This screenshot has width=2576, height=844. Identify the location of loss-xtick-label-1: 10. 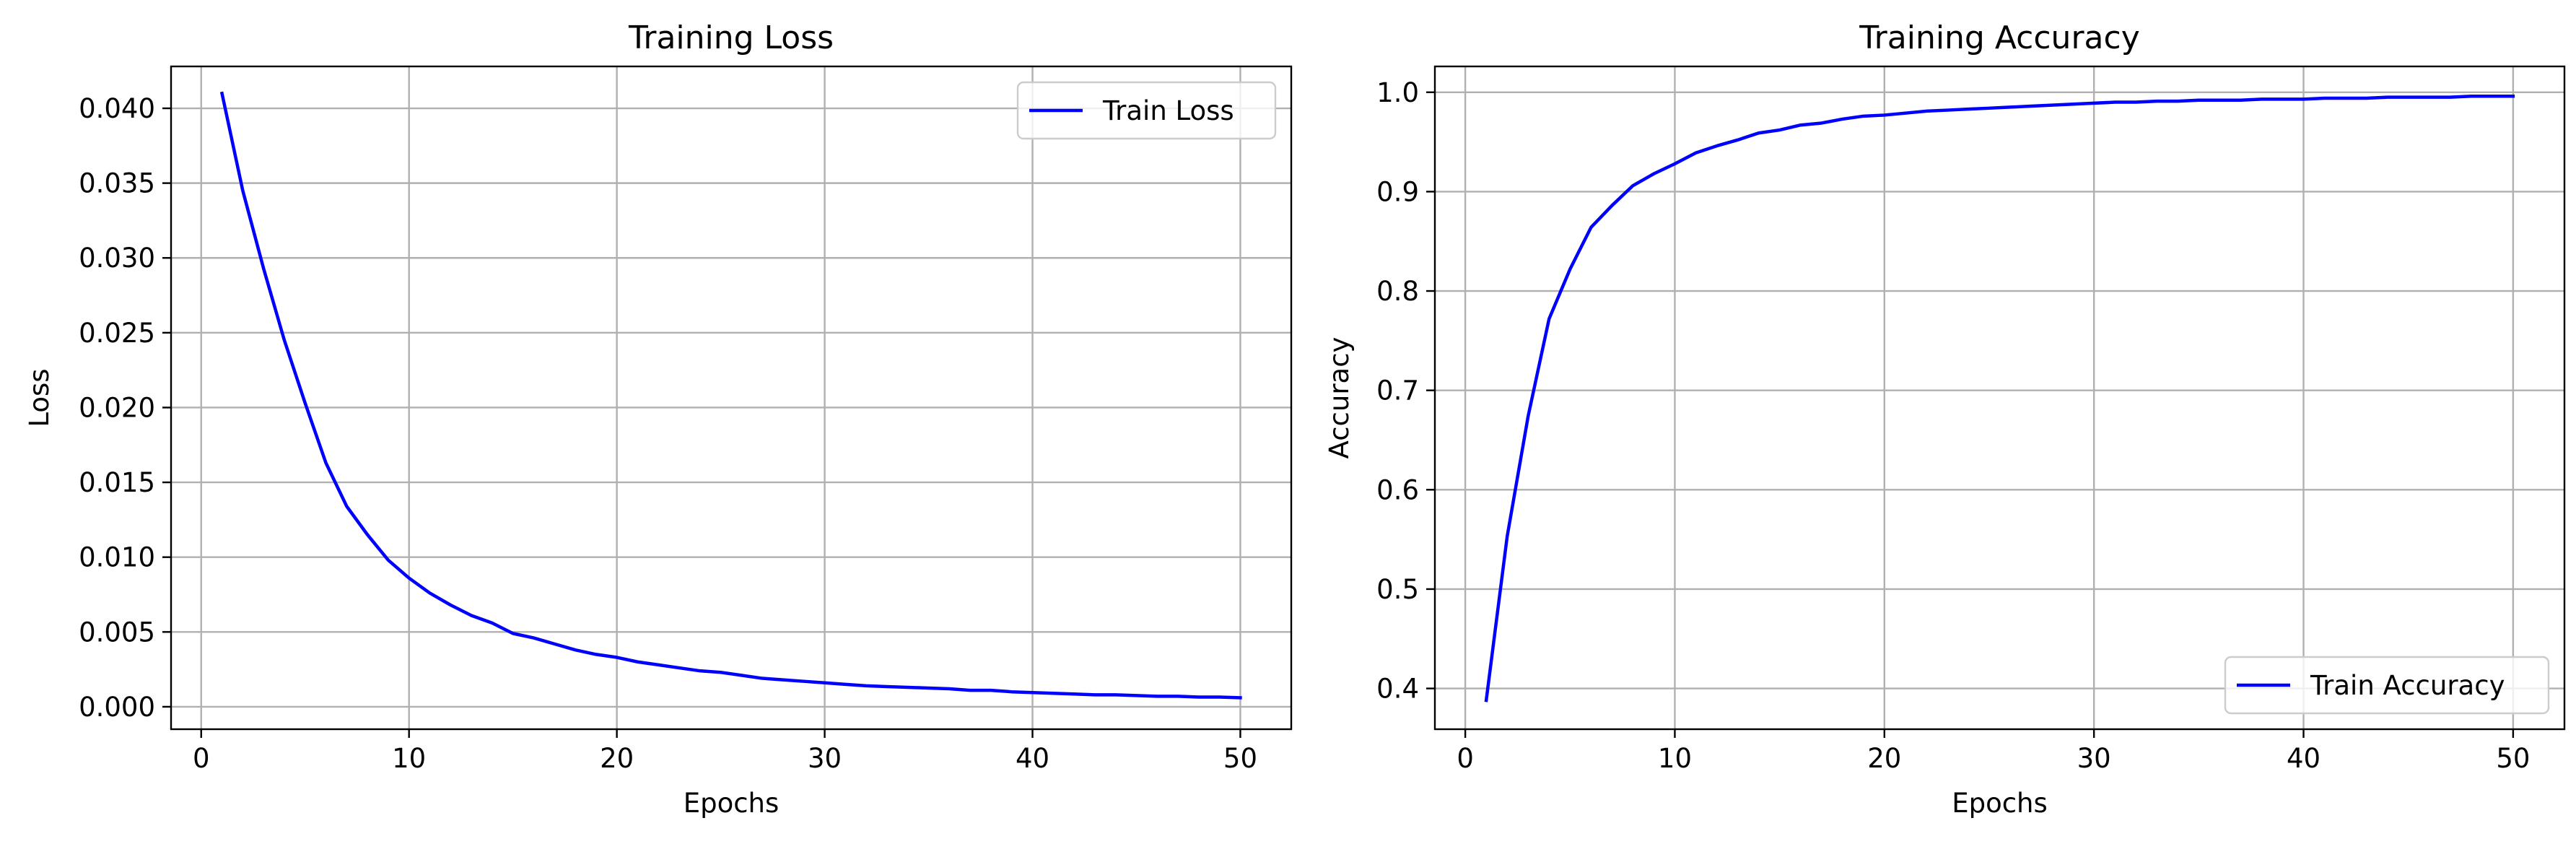
(409, 758).